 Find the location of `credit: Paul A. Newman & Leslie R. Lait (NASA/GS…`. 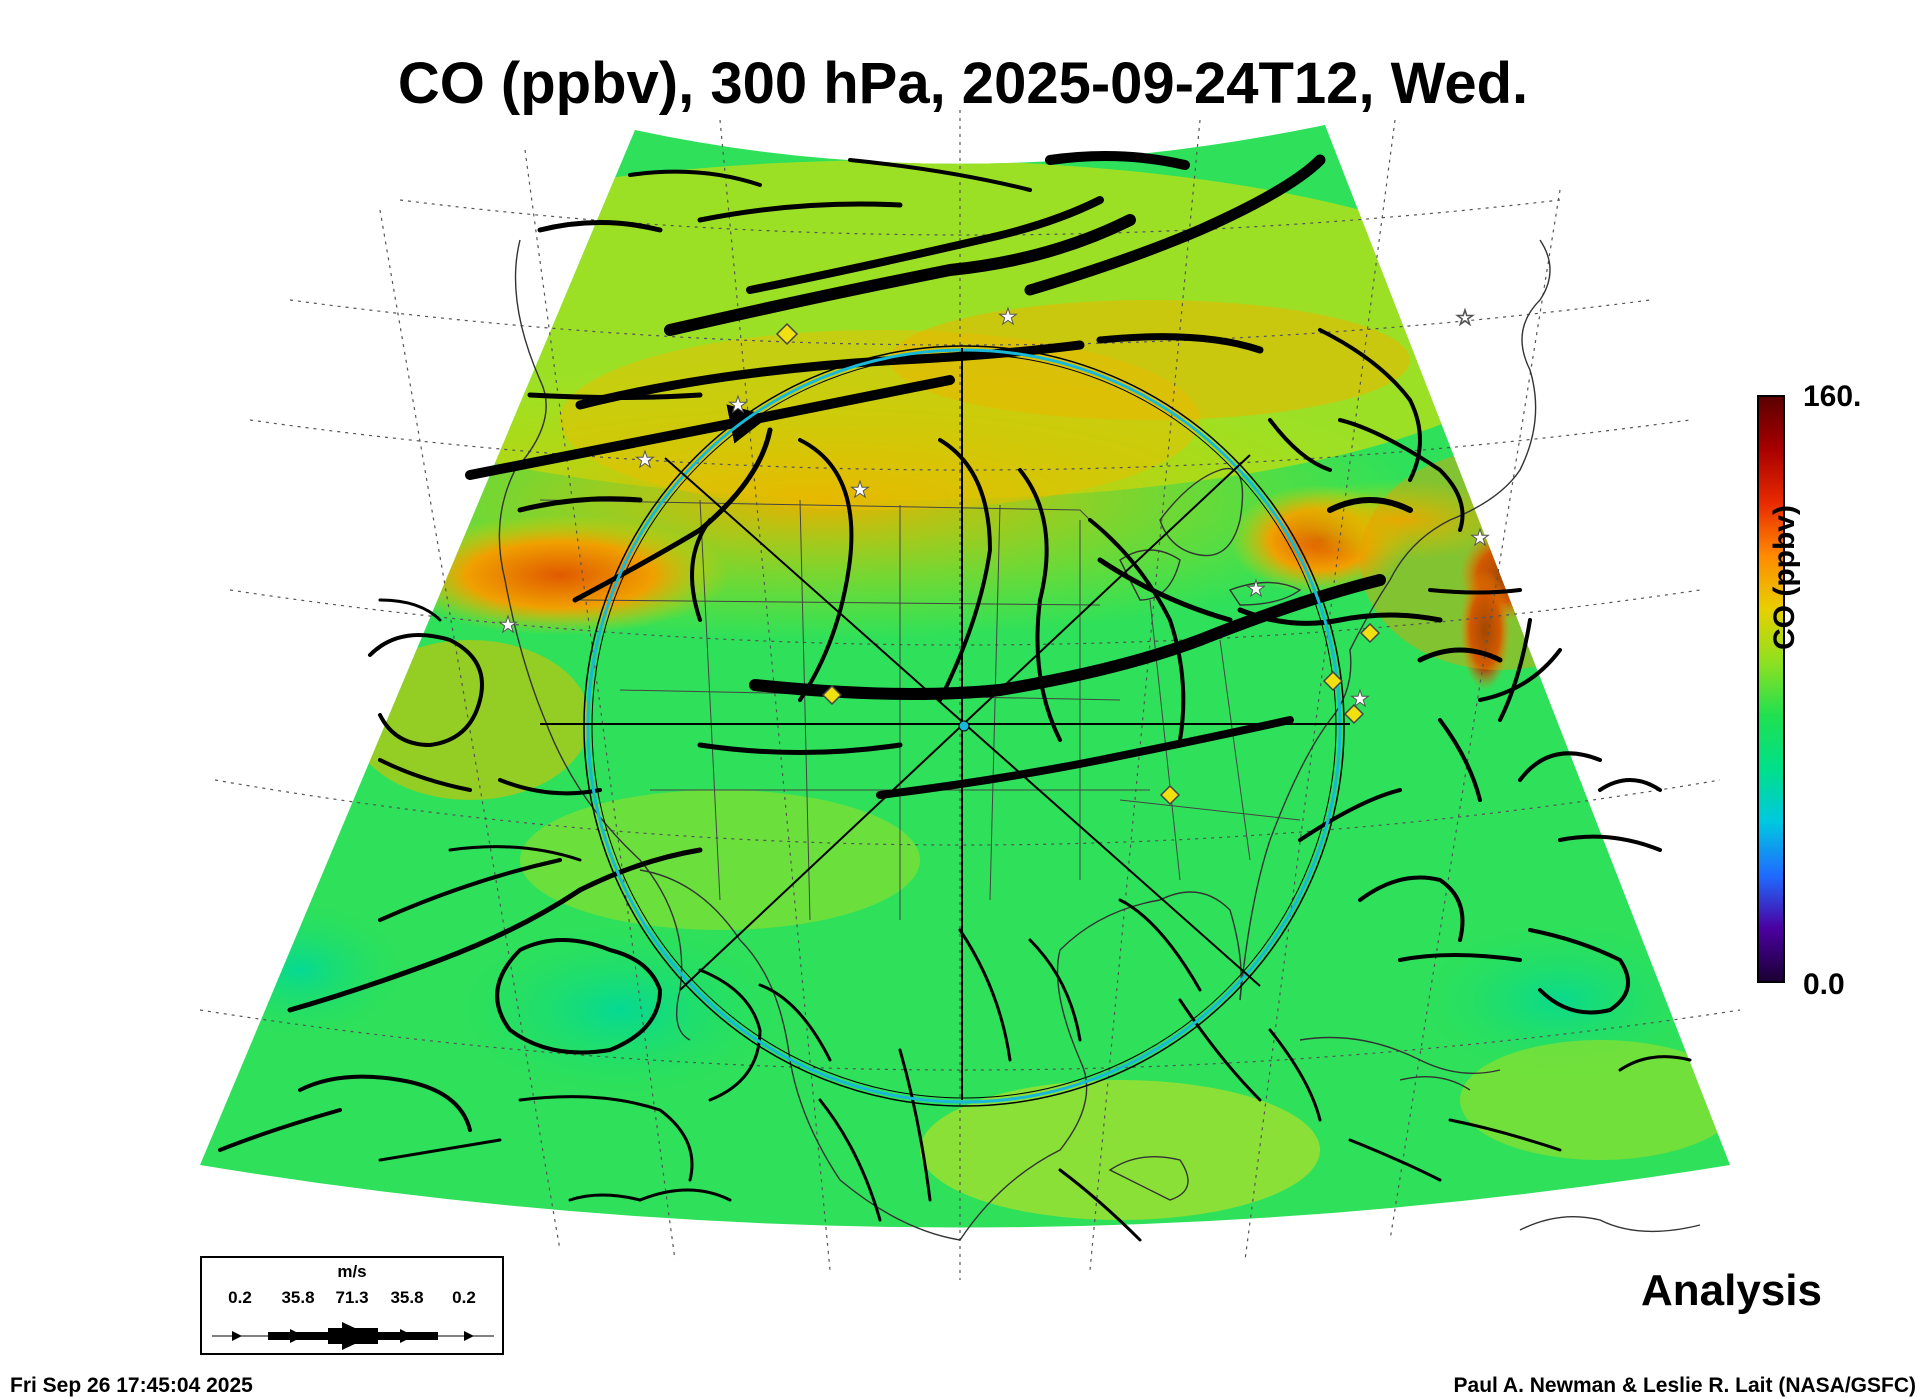

credit: Paul A. Newman & Leslie R. Lait (NASA/GS… is located at coordinates (1684, 1385).